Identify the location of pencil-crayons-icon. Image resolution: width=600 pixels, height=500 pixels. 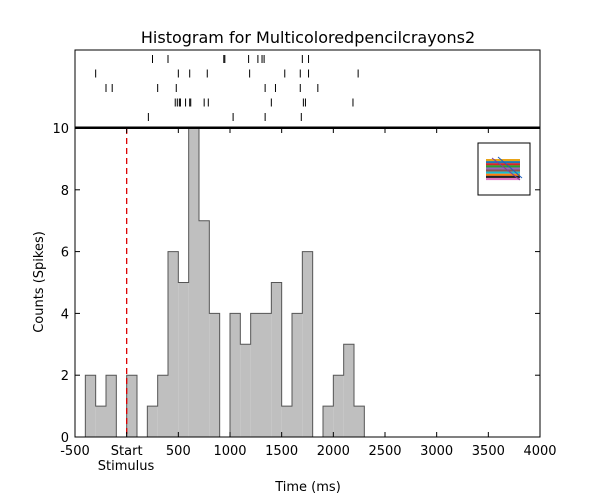
(504, 168).